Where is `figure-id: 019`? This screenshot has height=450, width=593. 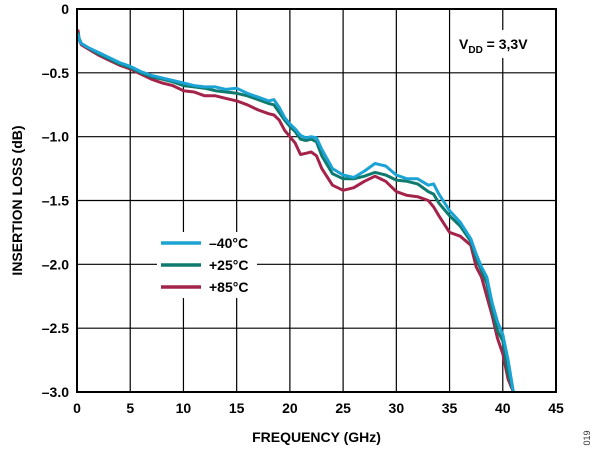
figure-id: 019 is located at coordinates (587, 437).